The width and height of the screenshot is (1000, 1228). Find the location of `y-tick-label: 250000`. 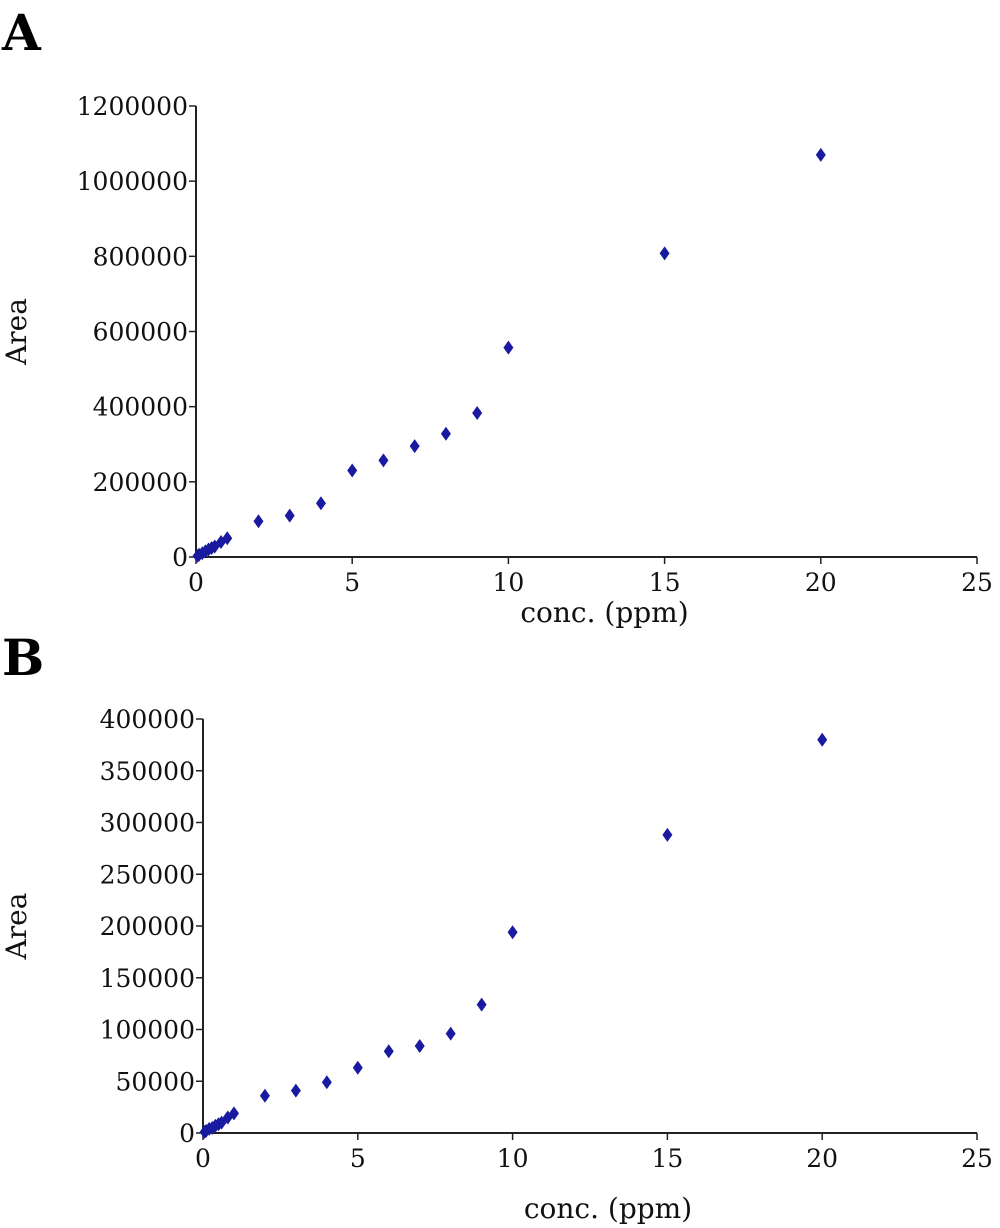

y-tick-label: 250000 is located at coordinates (147, 874).